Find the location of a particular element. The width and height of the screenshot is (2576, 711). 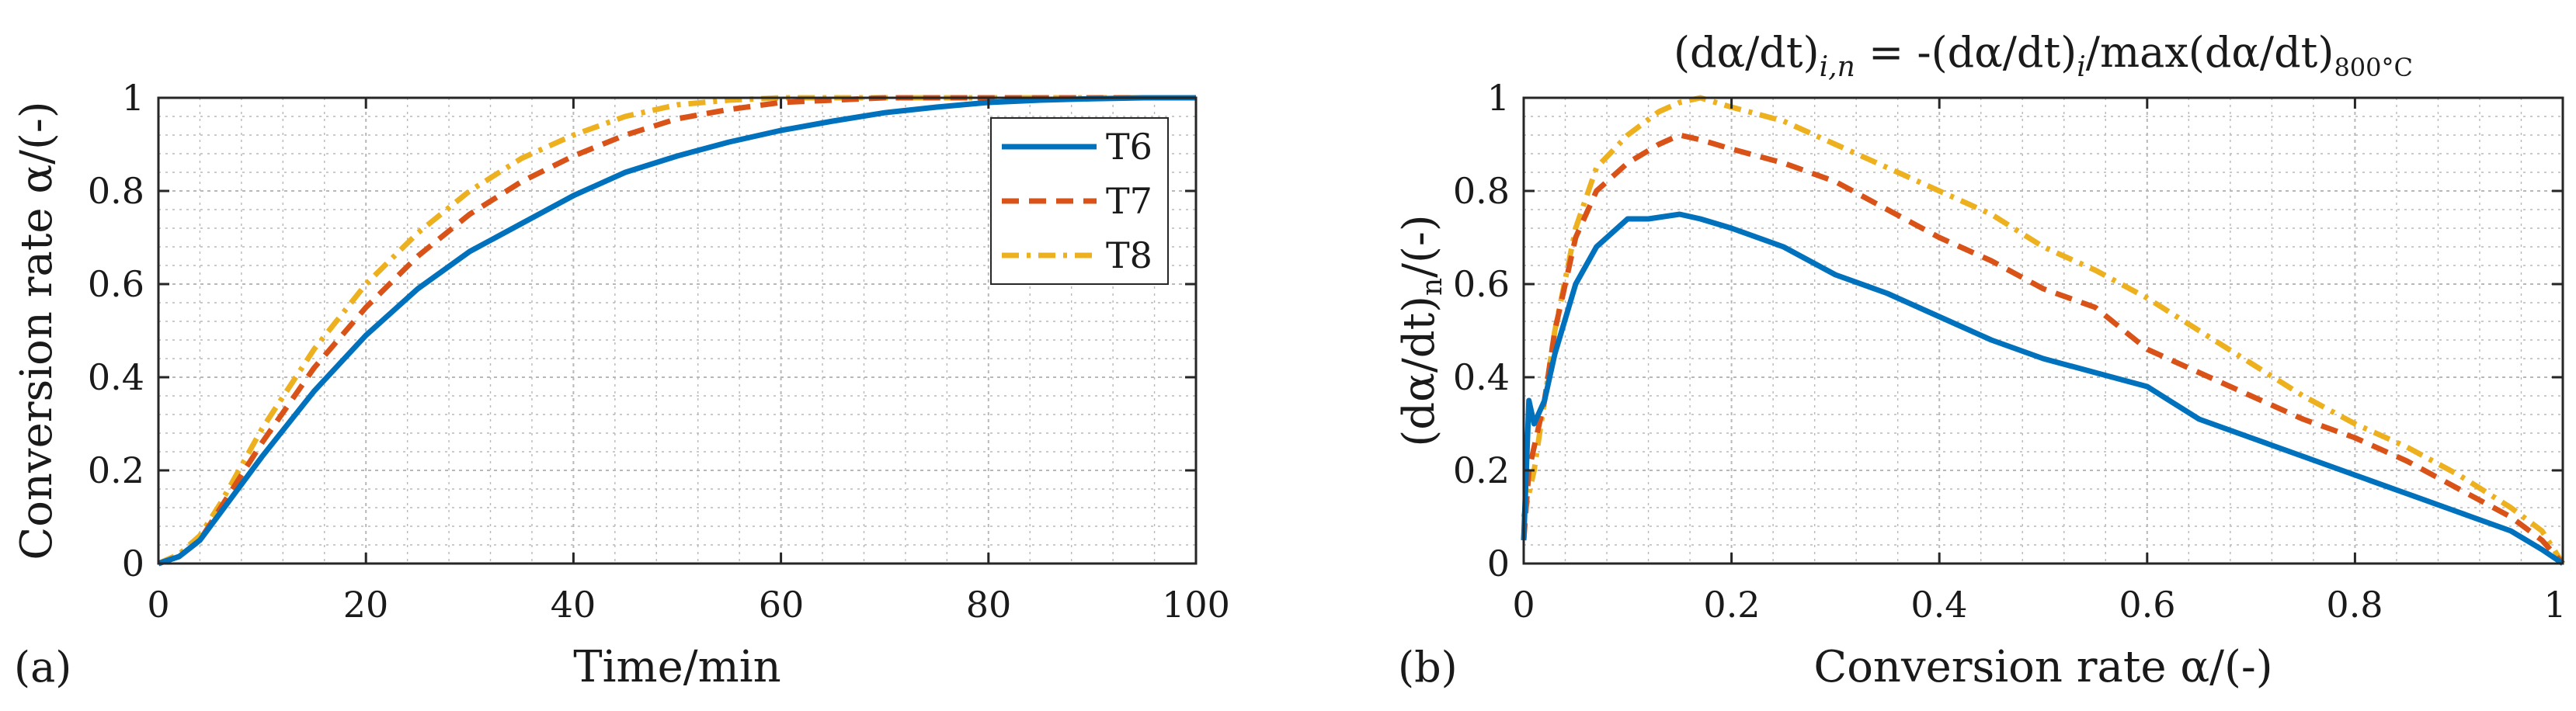

chart-a-ytick-label: 0 is located at coordinates (133, 563).